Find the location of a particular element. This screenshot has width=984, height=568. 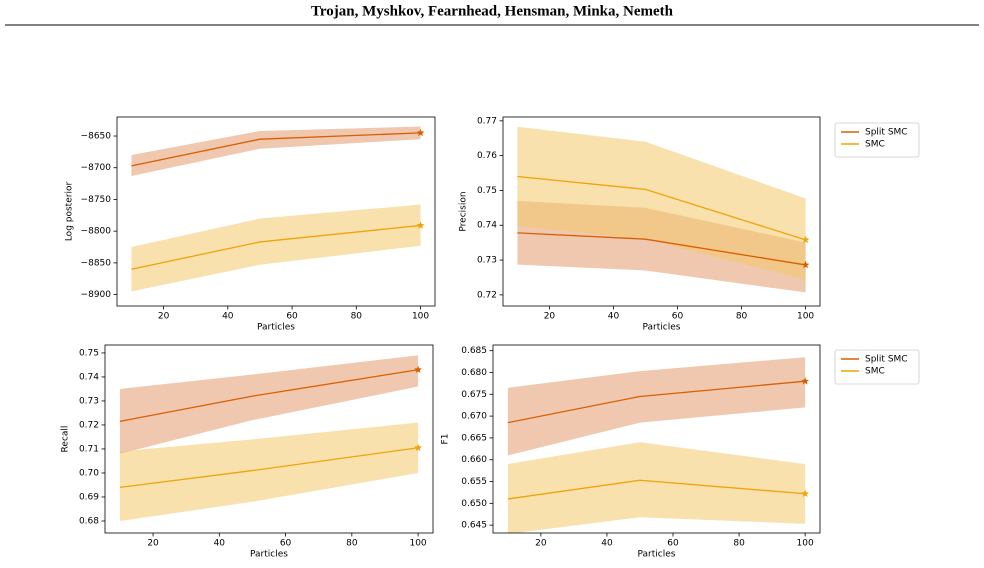

y-tick-label: −8800 is located at coordinates (96, 232).